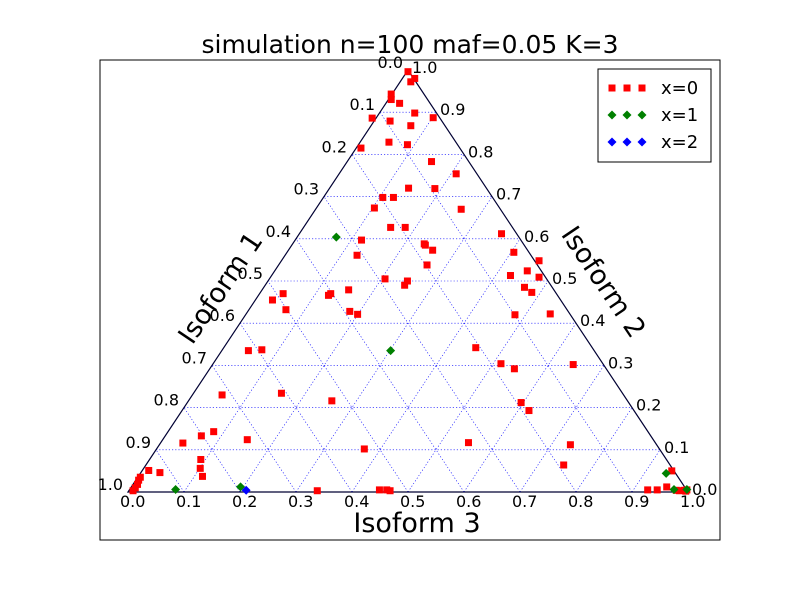 The width and height of the screenshot is (800, 600). I want to click on tick-label-right: 0.2, so click(648, 405).